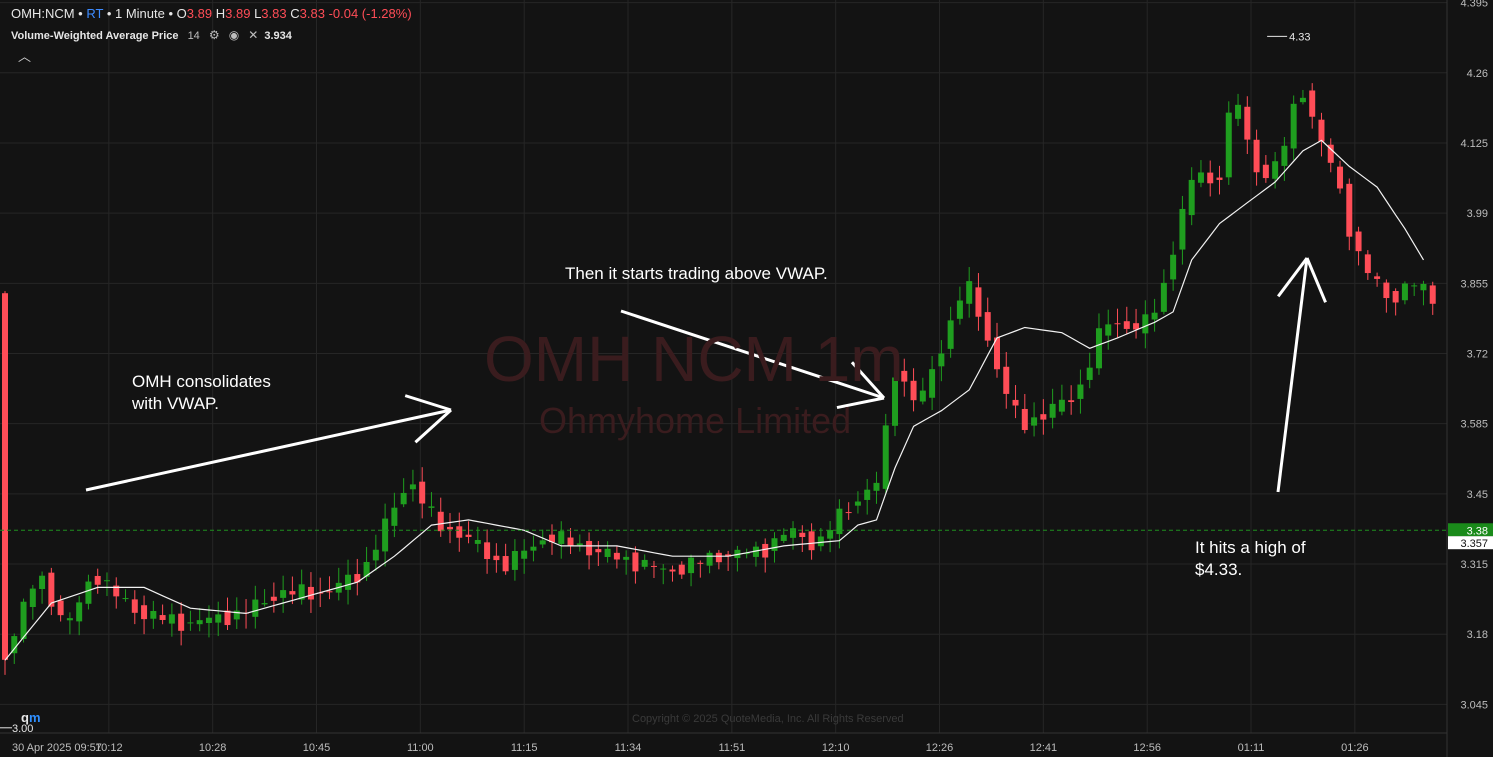 The height and width of the screenshot is (757, 1493). Describe the element at coordinates (1477, 355) in the screenshot. I see `price-tick-label: 3.72` at that location.